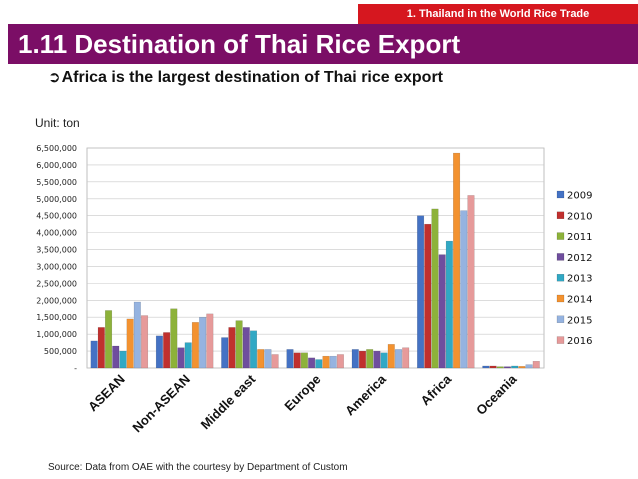 Image resolution: width=638 pixels, height=479 pixels. What do you see at coordinates (579, 320) in the screenshot?
I see `legend-label: 2015` at bounding box center [579, 320].